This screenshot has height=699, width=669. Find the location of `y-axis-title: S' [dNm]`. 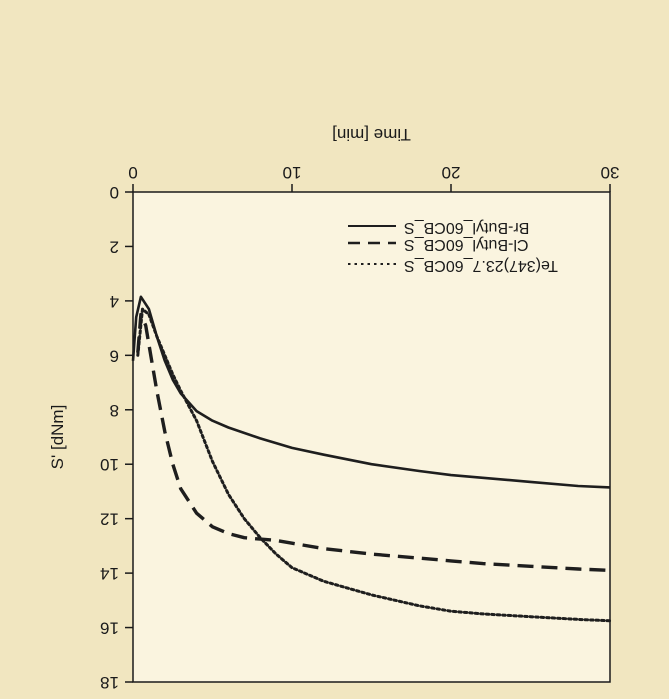

y-axis-title: S' [dNm] is located at coordinates (57, 437).